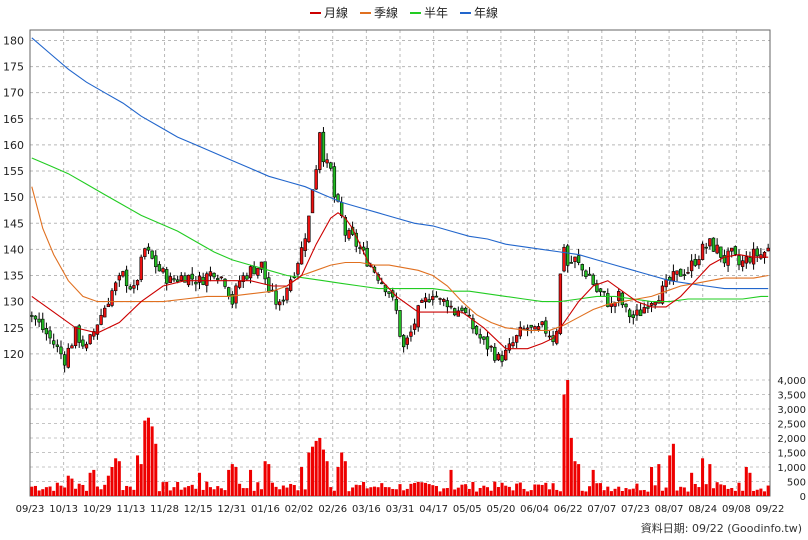 Image resolution: width=808 pixels, height=540 pixels. Describe the element at coordinates (13, 197) in the screenshot. I see `price-tick-label: 150` at that location.